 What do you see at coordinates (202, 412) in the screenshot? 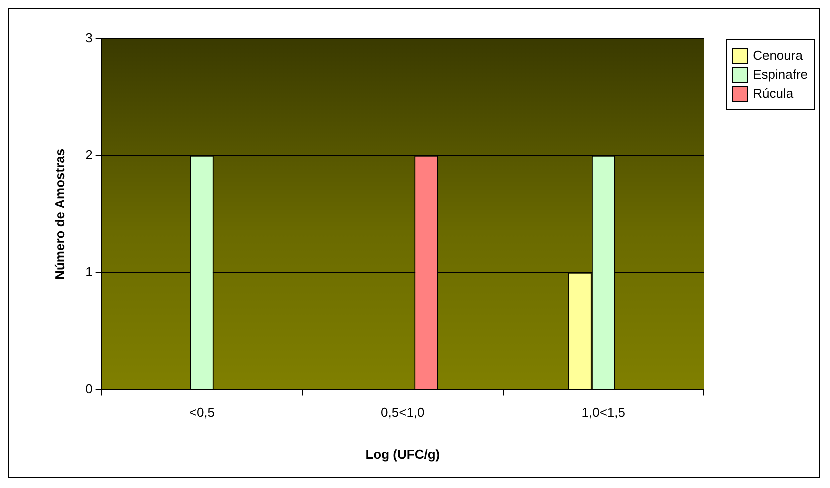
I see `x-tick-label: <0,5` at bounding box center [202, 412].